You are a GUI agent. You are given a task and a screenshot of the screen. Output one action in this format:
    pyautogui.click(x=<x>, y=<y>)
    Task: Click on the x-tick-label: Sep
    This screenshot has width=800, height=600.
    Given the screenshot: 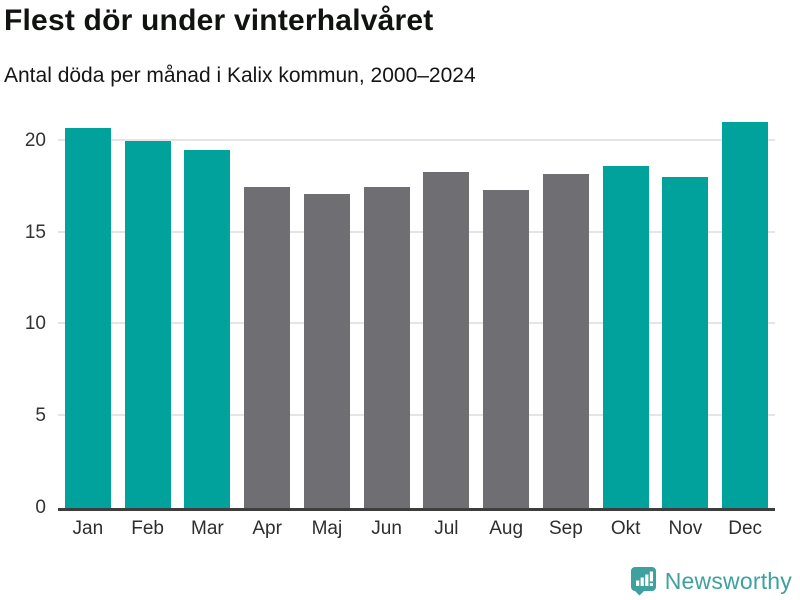 What is the action you would take?
    pyautogui.click(x=565, y=528)
    